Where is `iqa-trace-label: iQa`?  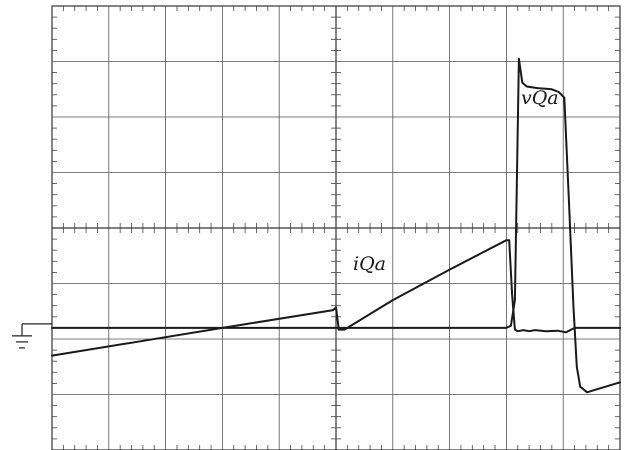 iqa-trace-label: iQa is located at coordinates (369, 264).